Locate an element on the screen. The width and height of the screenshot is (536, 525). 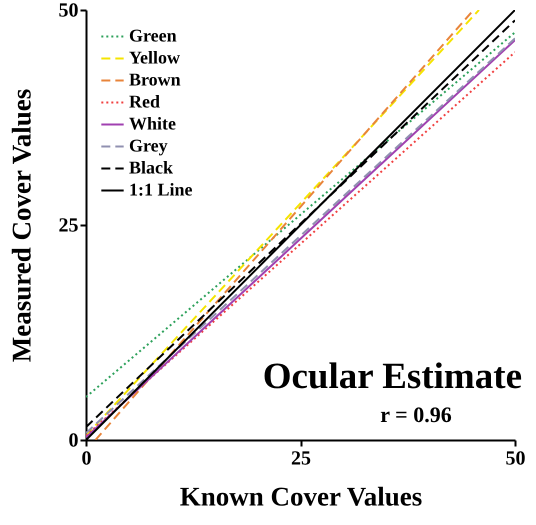
legend-label: Brown is located at coordinates (155, 80).